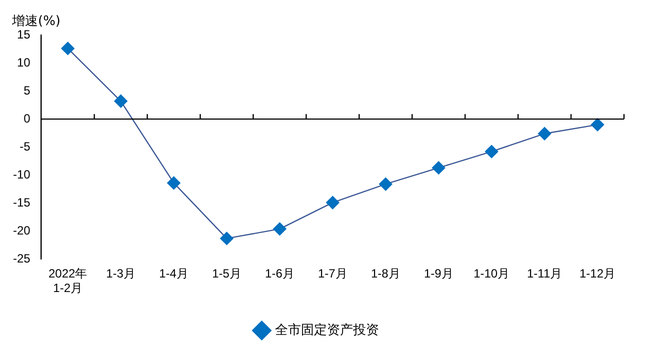 Image resolution: width=654 pixels, height=352 pixels. What do you see at coordinates (22, 202) in the screenshot?
I see `y-tick-label: -15` at bounding box center [22, 202].